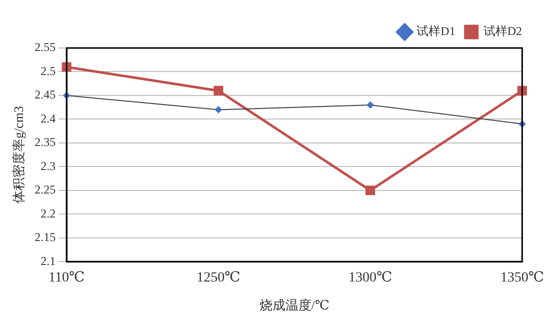  I want to click on y-tick-label: 2.1, so click(48, 261).